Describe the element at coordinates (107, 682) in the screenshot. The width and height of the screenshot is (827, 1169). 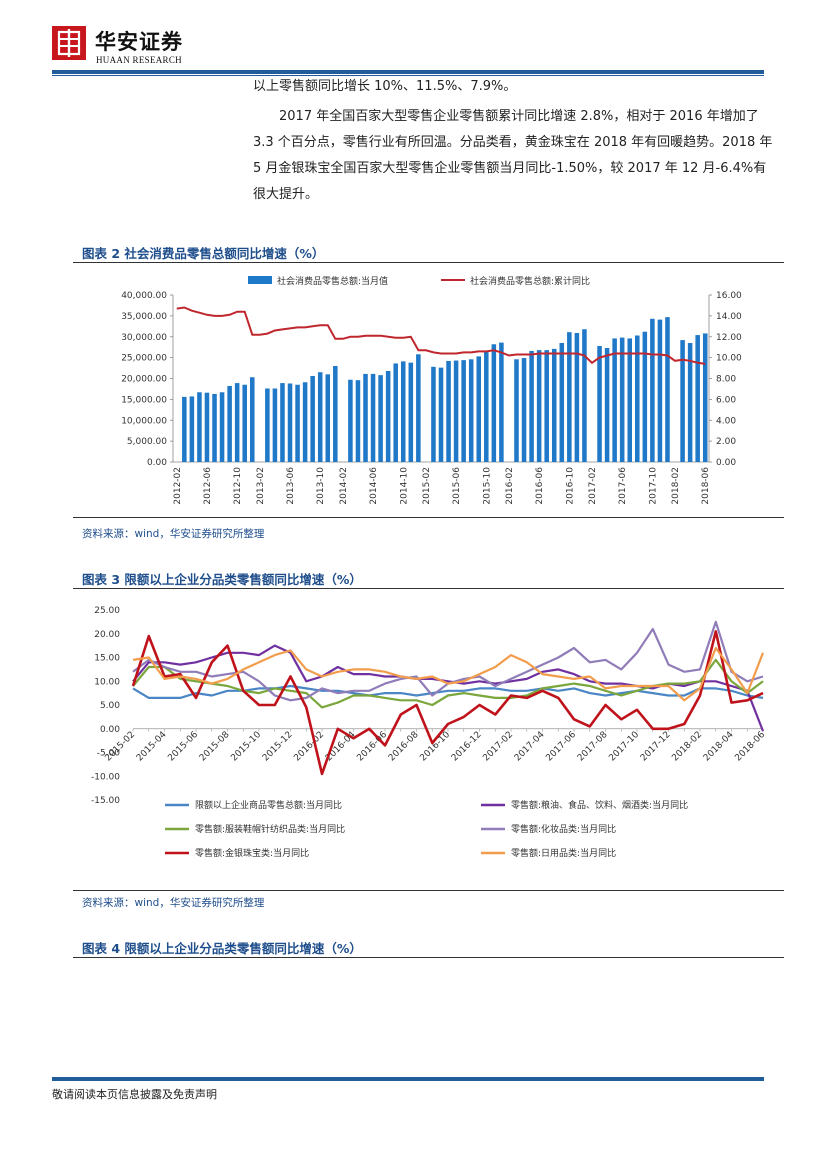
I see `y-tick-label: 10.00` at that location.